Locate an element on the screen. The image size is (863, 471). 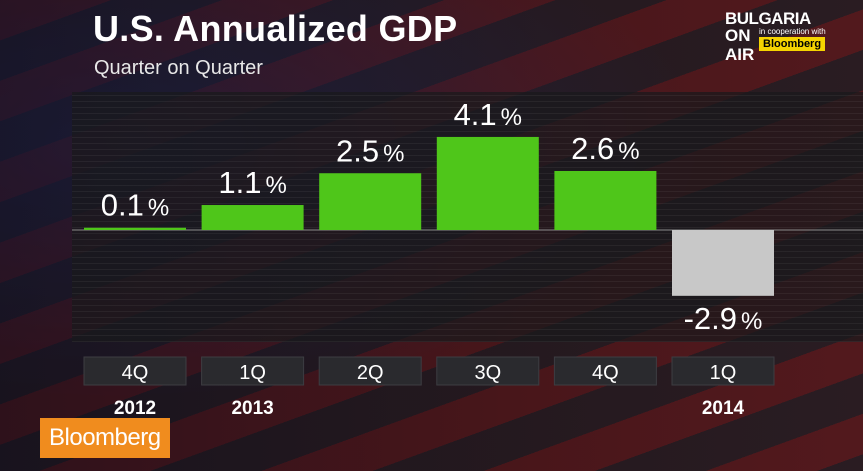
tick-label-1: 1Q is located at coordinates (252, 373).